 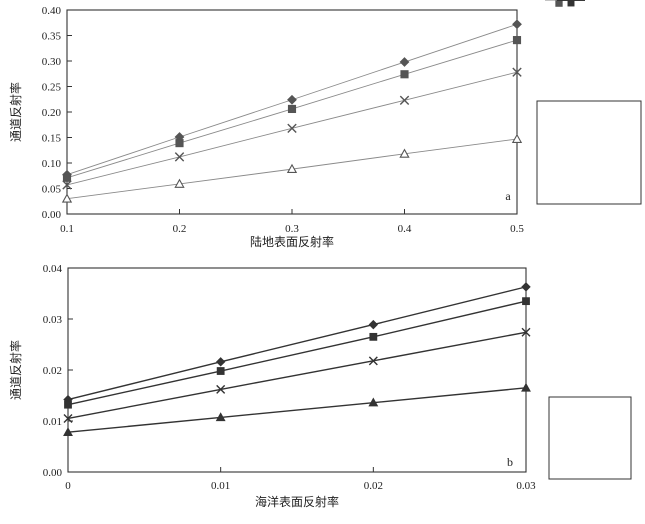 What do you see at coordinates (180, 229) in the screenshot?
I see `x-tick-label: 0.2` at bounding box center [180, 229].